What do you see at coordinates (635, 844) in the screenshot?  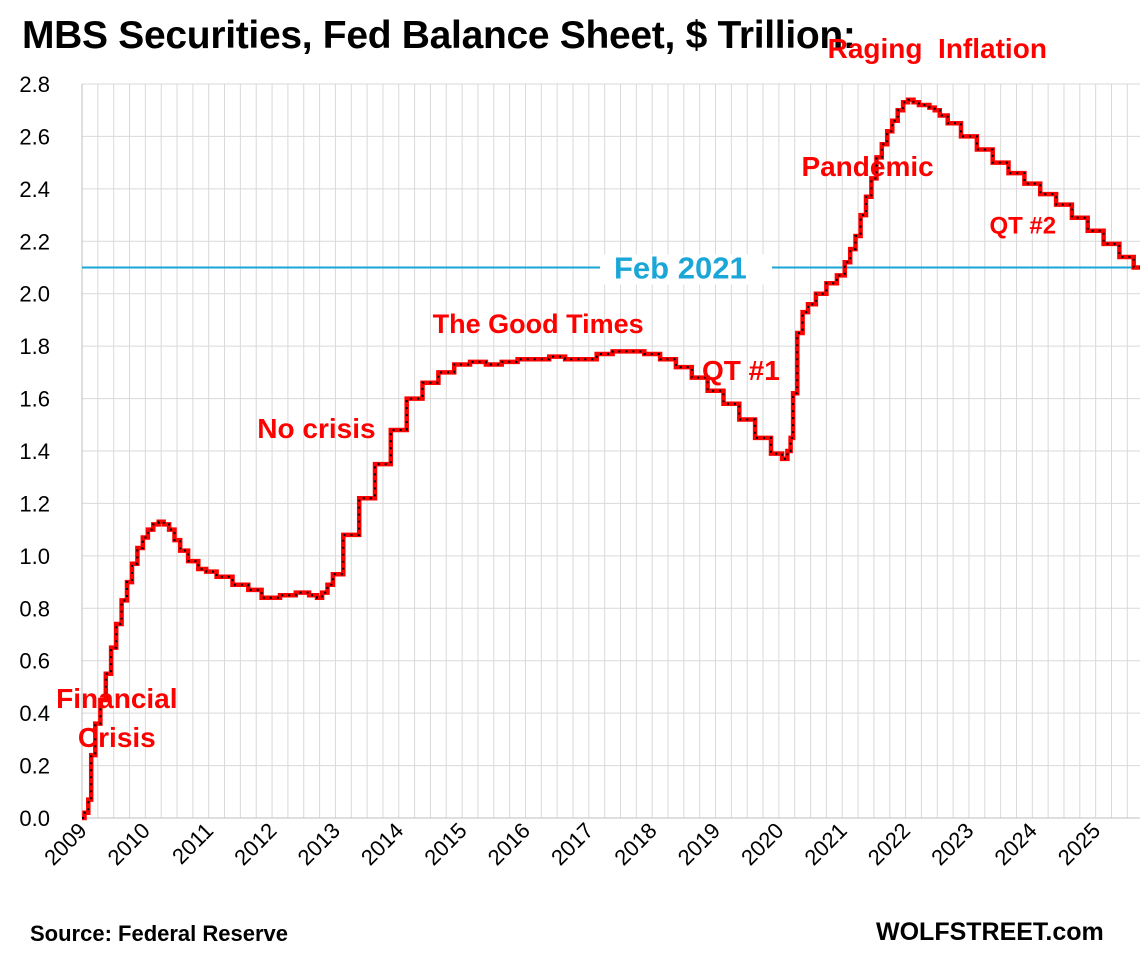 I see `x-tick-label: 2018` at bounding box center [635, 844].